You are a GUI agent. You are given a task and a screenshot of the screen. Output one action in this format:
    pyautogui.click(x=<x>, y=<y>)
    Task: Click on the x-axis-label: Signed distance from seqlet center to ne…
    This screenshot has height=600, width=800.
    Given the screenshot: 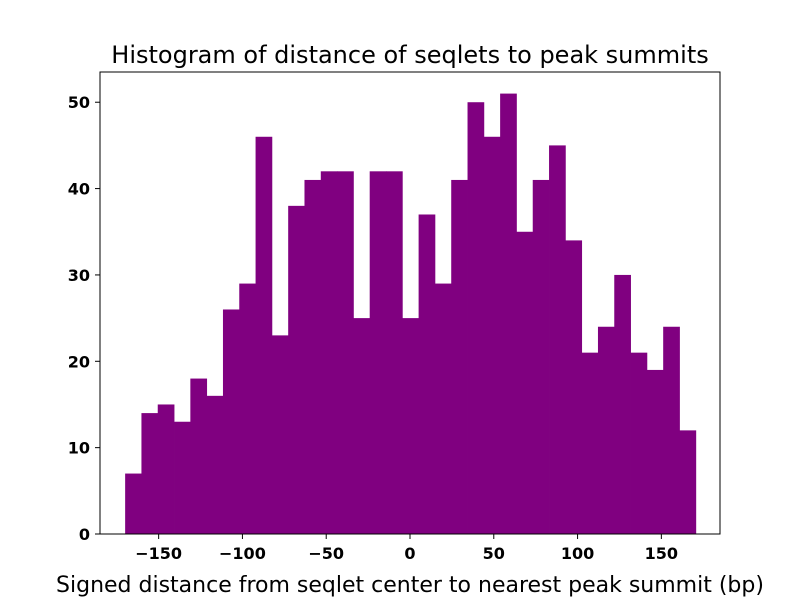 What is the action you would take?
    pyautogui.click(x=410, y=585)
    